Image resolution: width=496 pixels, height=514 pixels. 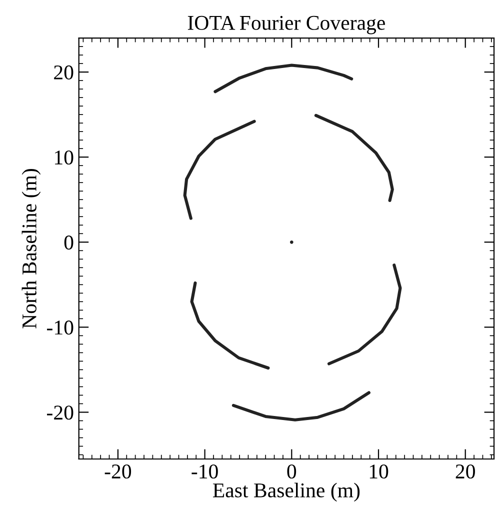 I want to click on y-tick-label: 10, so click(x=64, y=157).